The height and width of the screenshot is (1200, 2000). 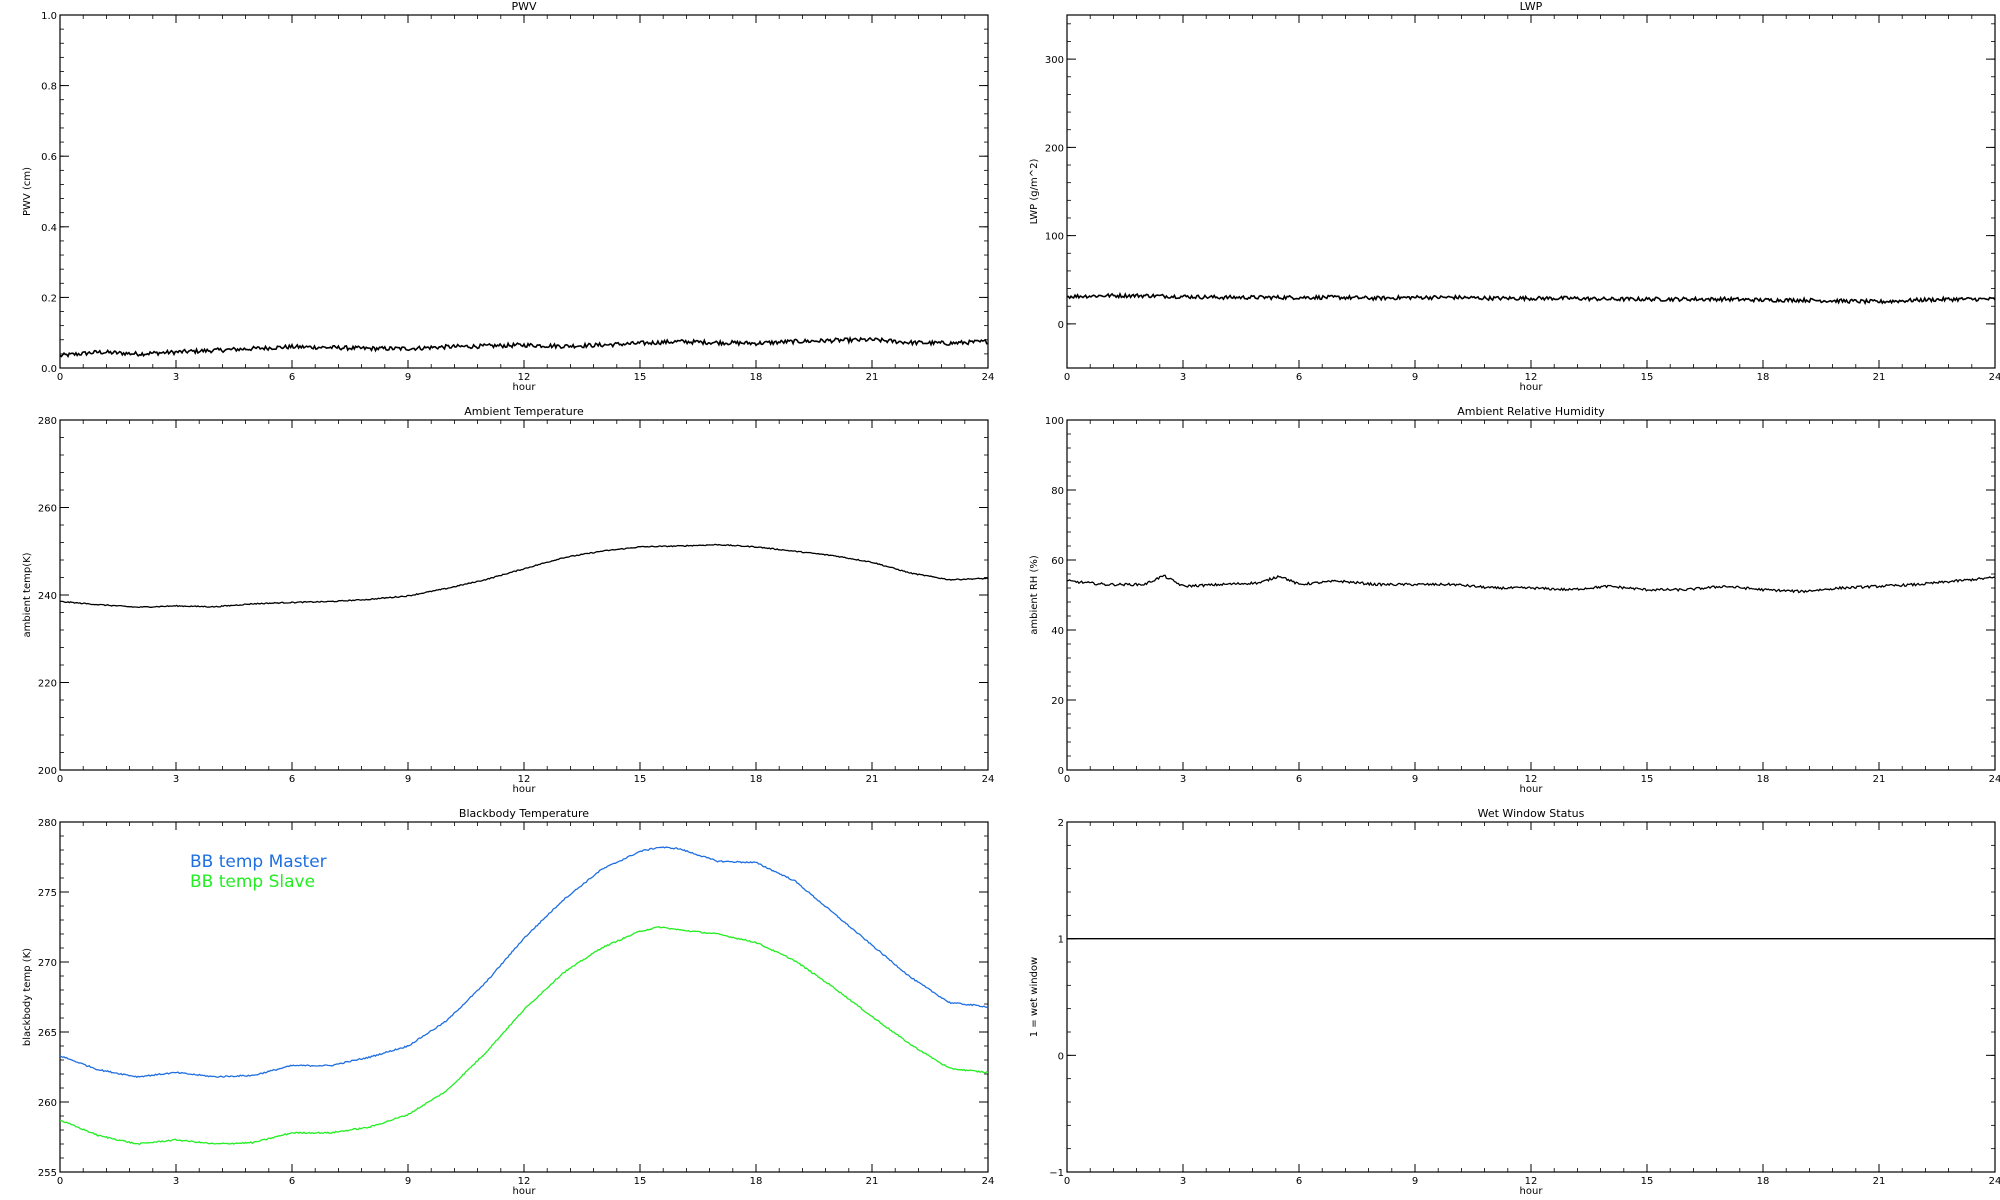 What do you see at coordinates (1531, 6) in the screenshot?
I see `chart-title: LWP` at bounding box center [1531, 6].